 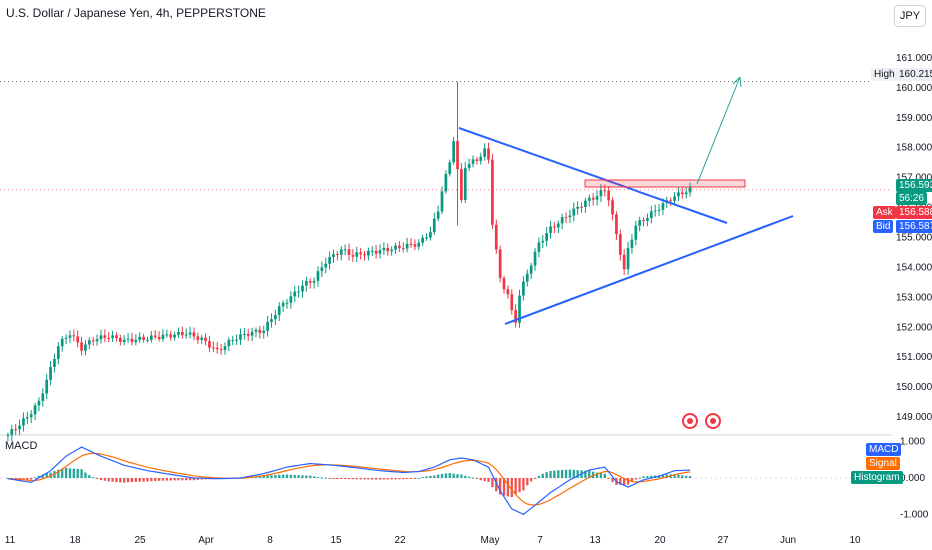 What do you see at coordinates (140, 540) in the screenshot?
I see `time-tick-label: 25` at bounding box center [140, 540].